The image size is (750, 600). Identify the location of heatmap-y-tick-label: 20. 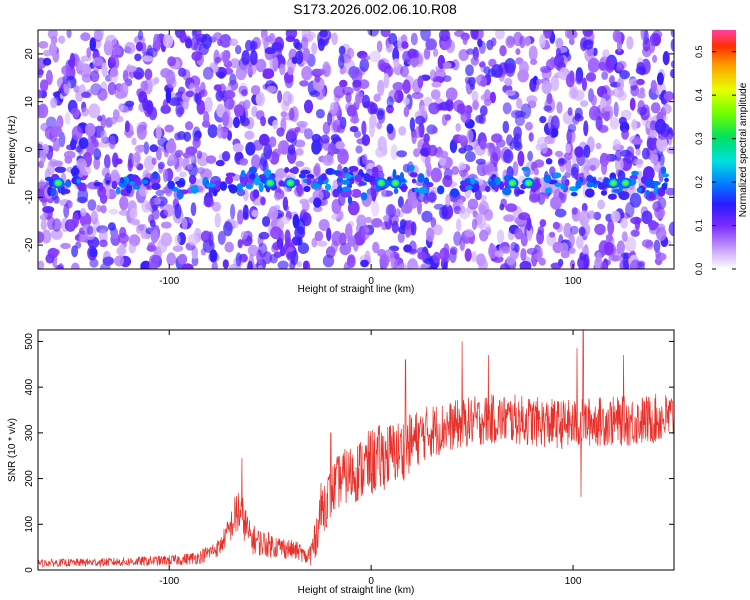
(29, 54).